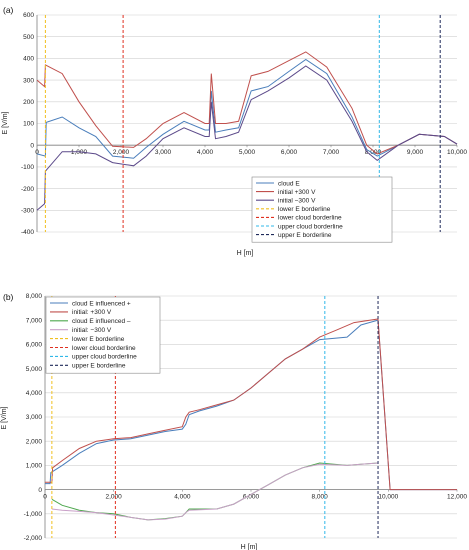 This screenshot has height=550, width=469. What do you see at coordinates (457, 497) in the screenshot?
I see `x-tick-label: 12,000` at bounding box center [457, 497].